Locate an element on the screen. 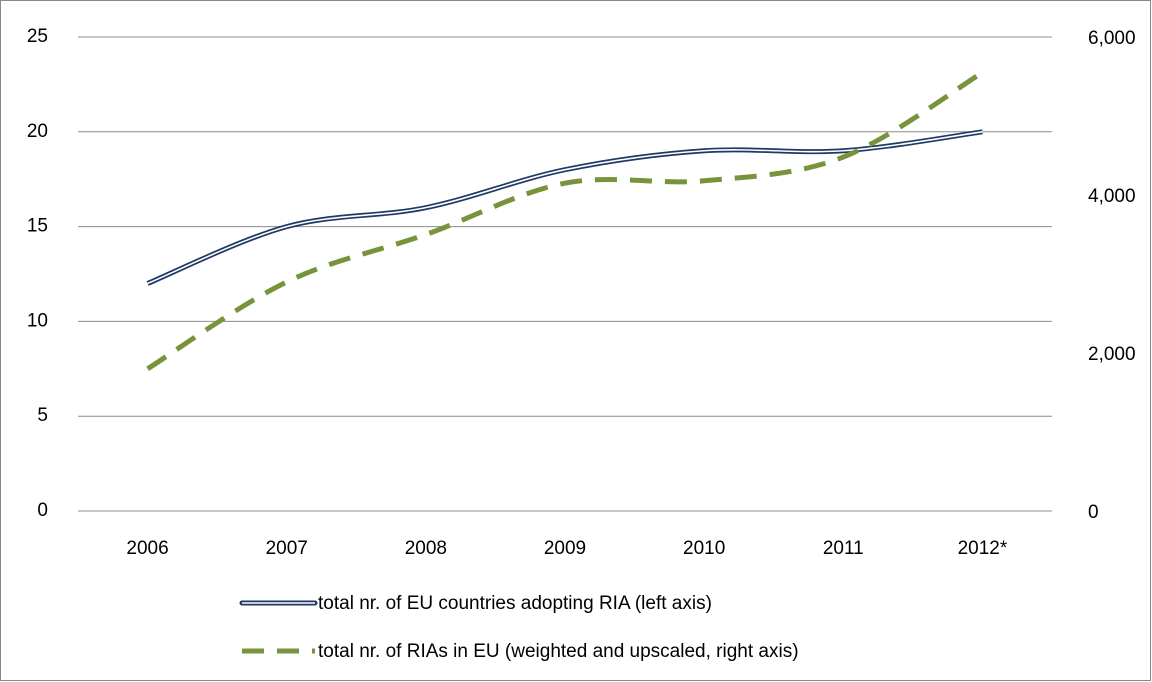 This screenshot has height=682, width=1152. x-tick-label: 2008 is located at coordinates (426, 548).